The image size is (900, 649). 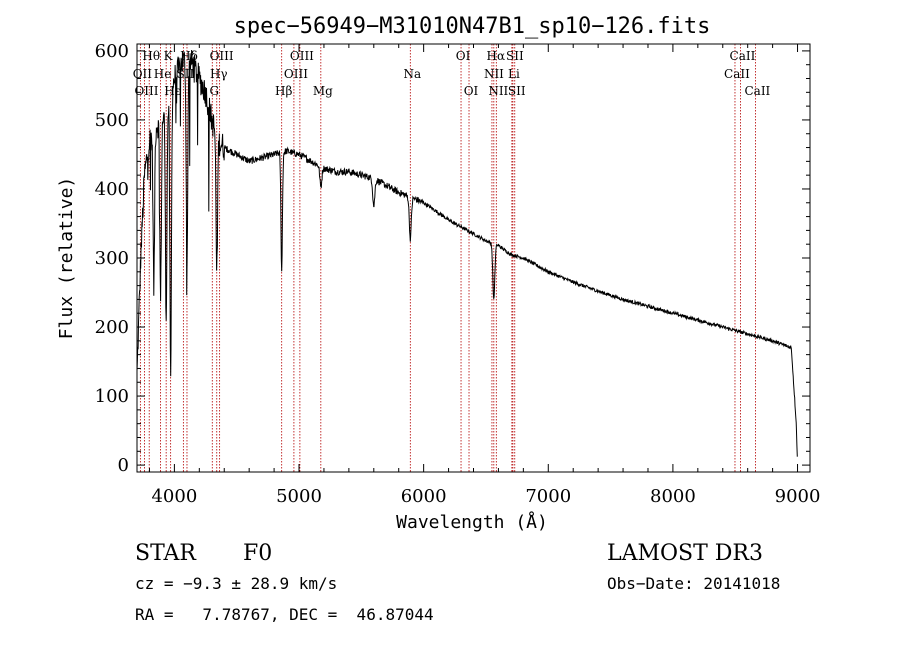 What do you see at coordinates (219, 74) in the screenshot?
I see `line-marker-label: Hγ` at bounding box center [219, 74].